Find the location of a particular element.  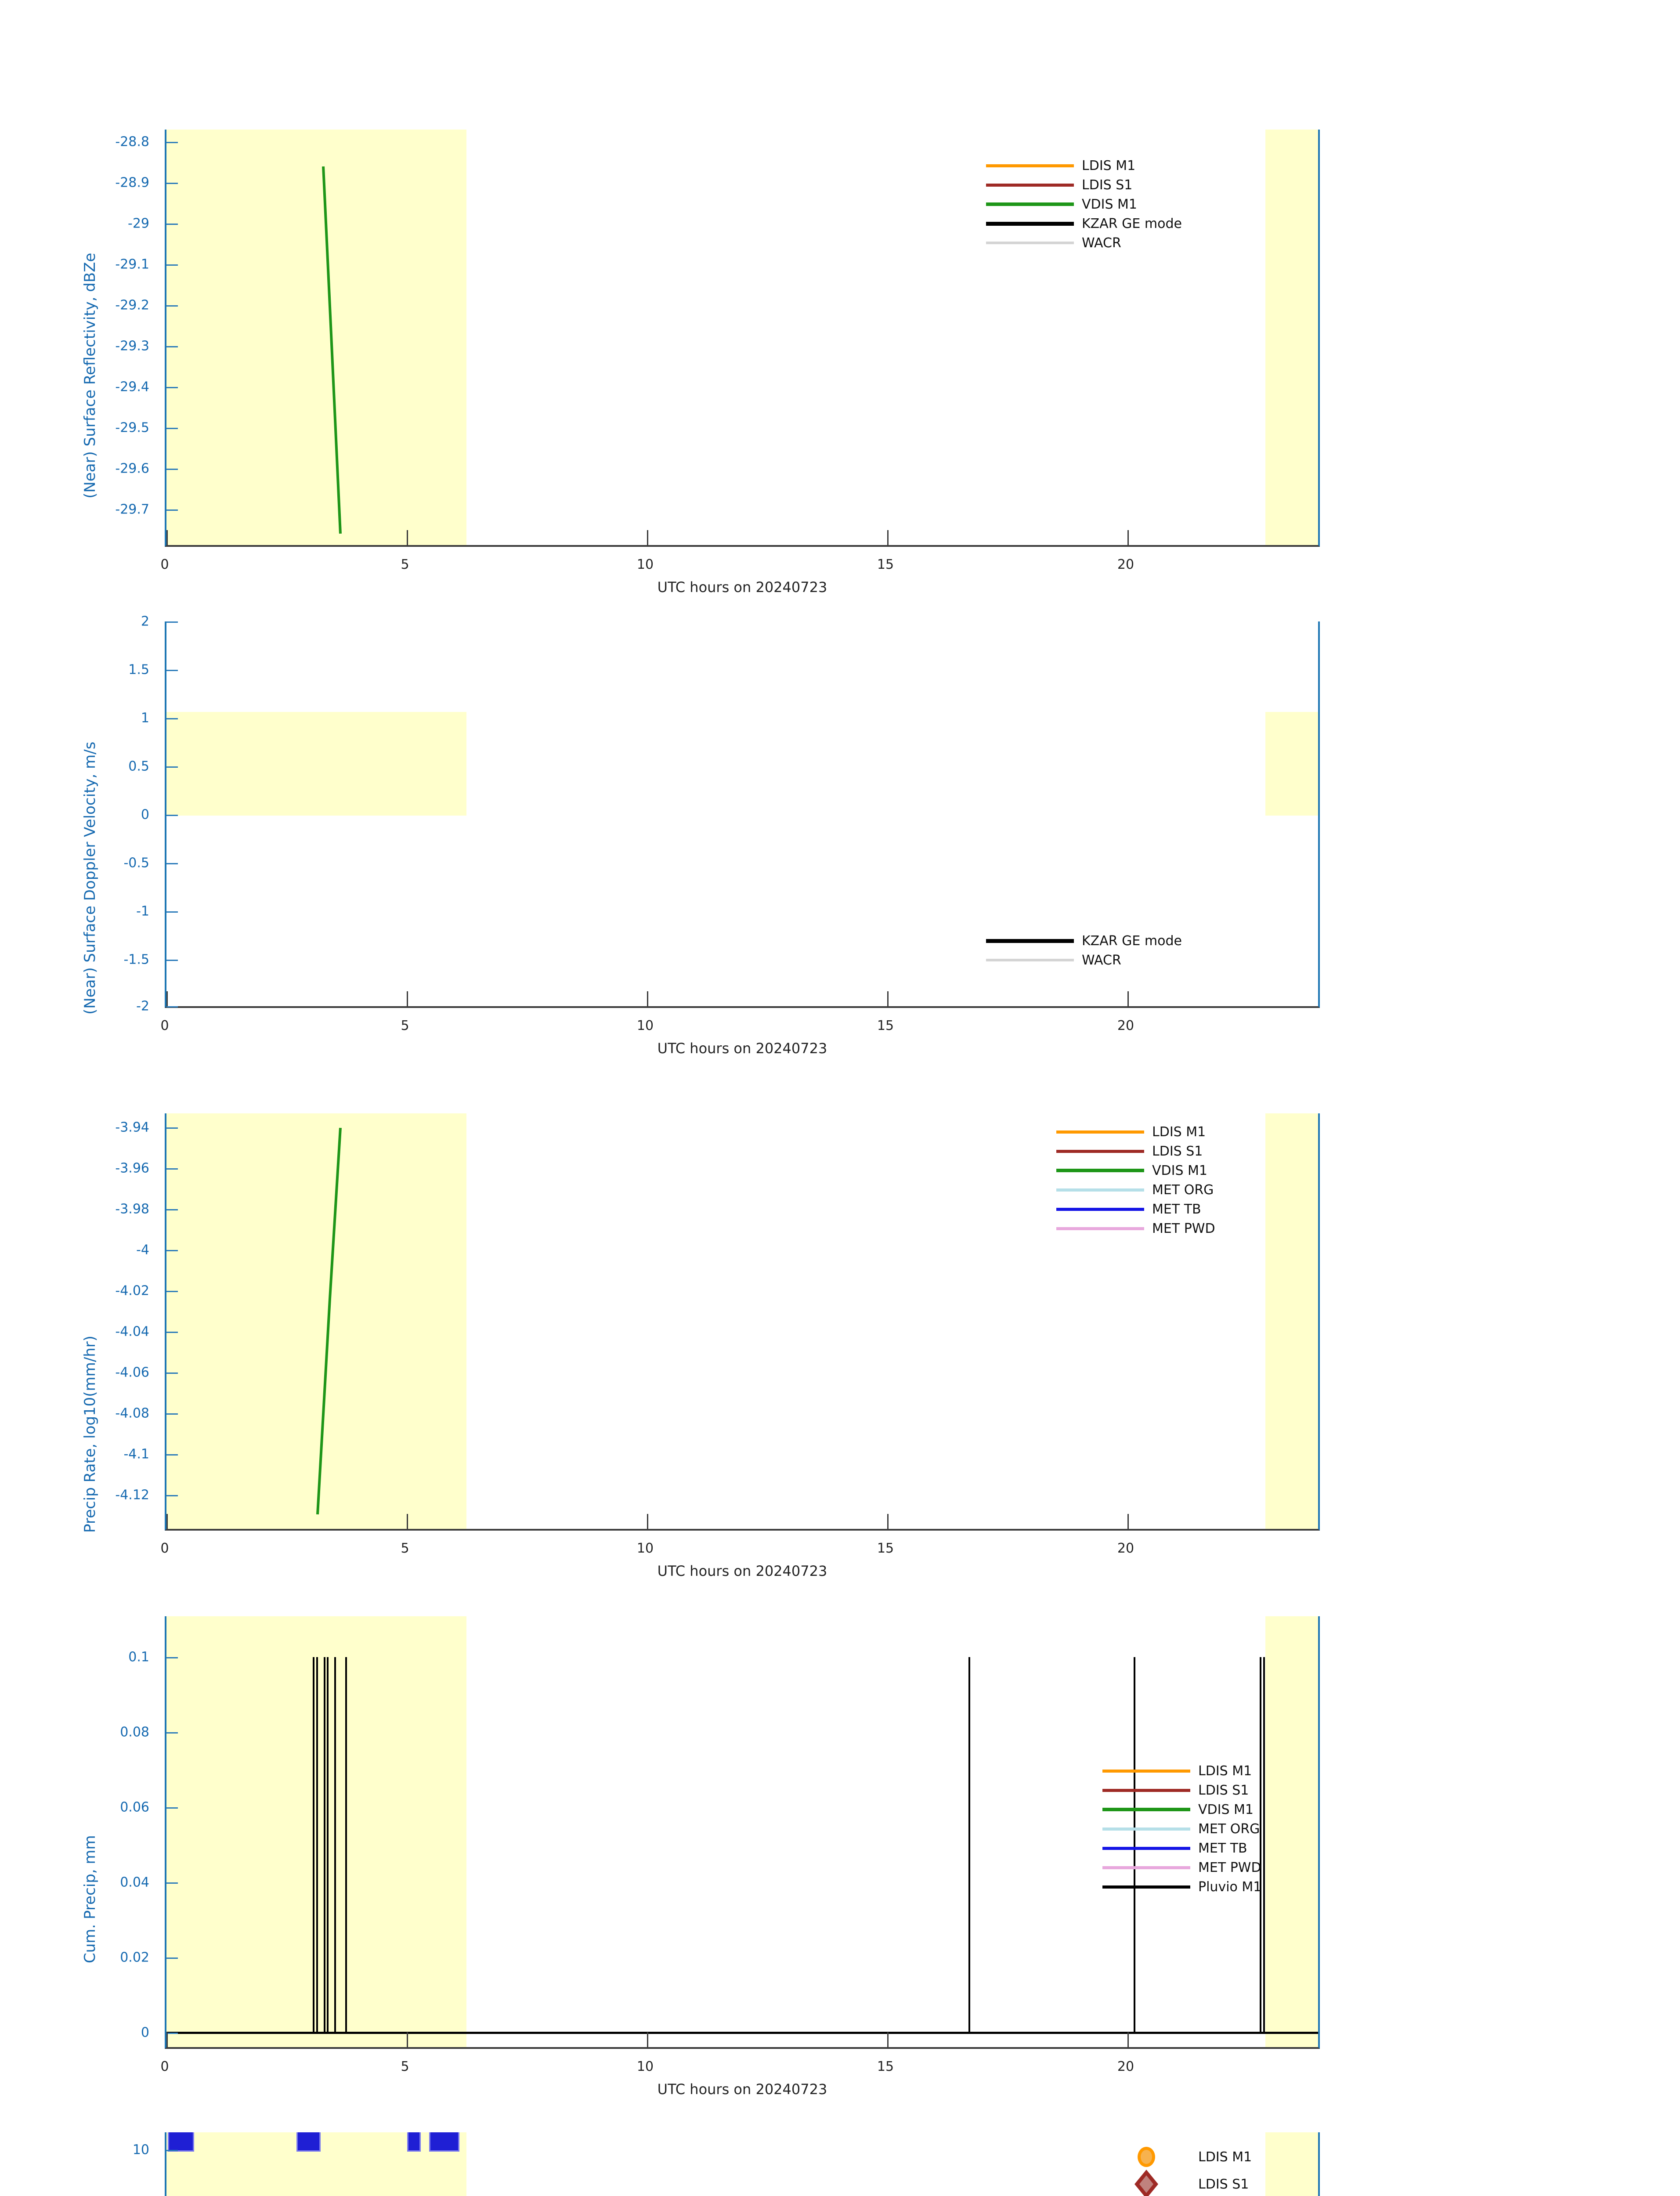

panel-weather-codes: Weather Codes is located at coordinates (840, 2156).